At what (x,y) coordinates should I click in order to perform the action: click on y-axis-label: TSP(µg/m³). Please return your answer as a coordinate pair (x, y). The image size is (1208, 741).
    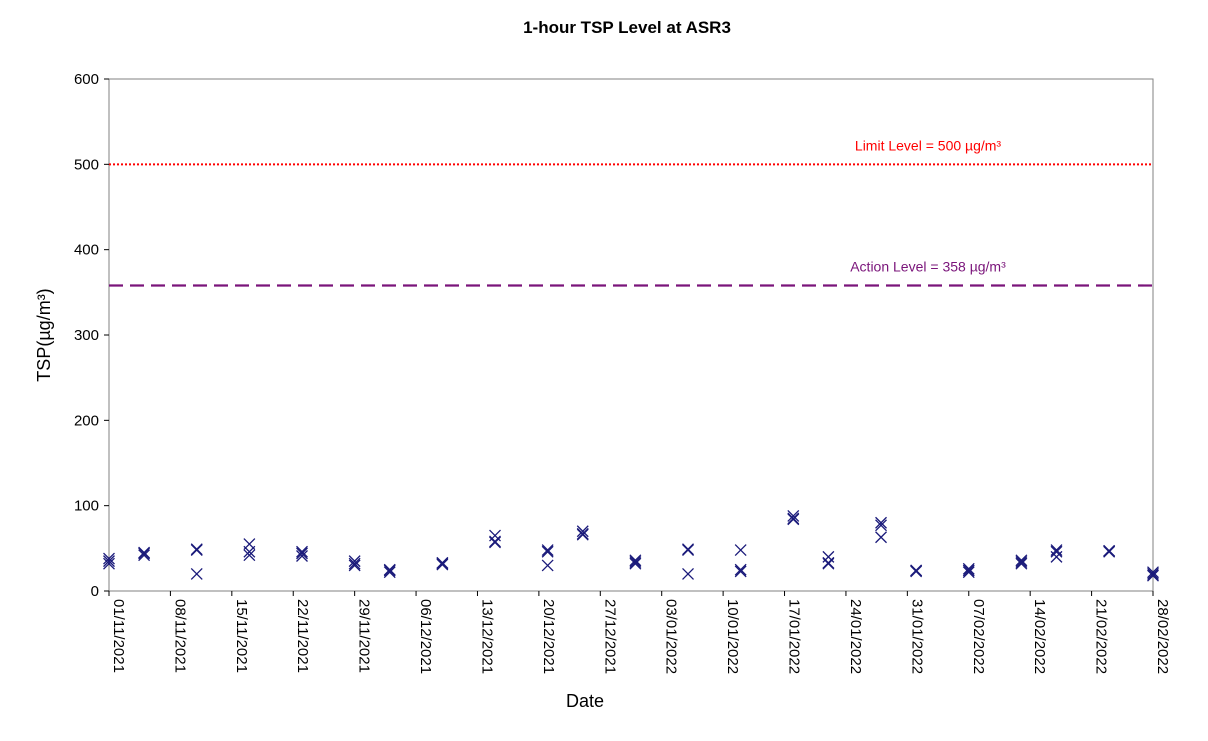
    Looking at the image, I should click on (44, 334).